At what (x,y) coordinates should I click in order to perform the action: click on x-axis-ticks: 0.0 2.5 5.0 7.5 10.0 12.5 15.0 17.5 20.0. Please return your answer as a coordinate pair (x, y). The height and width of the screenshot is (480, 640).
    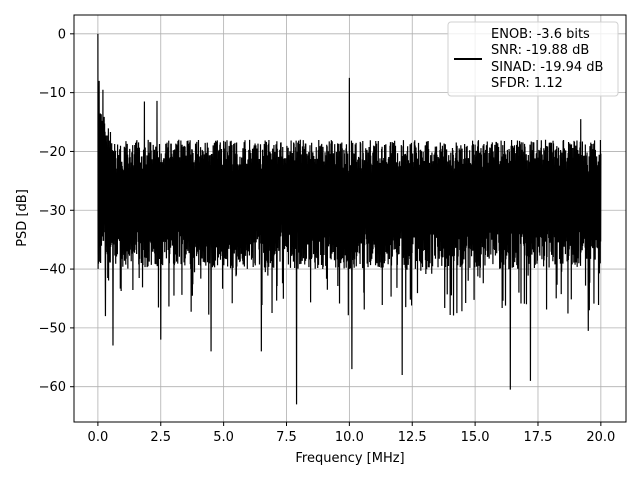
    Looking at the image, I should click on (351, 433).